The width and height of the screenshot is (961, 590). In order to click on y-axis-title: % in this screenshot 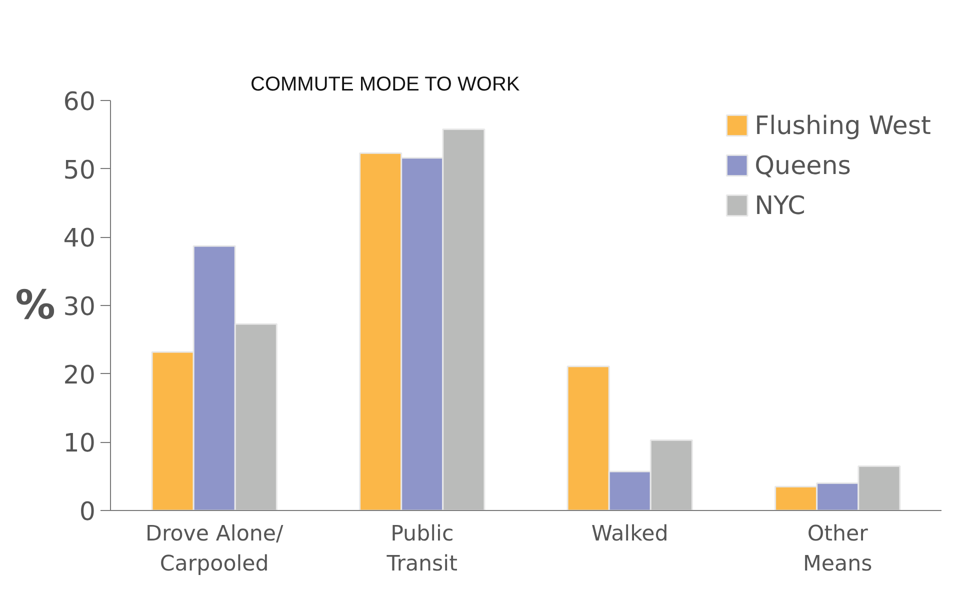, I will do `click(35, 305)`.